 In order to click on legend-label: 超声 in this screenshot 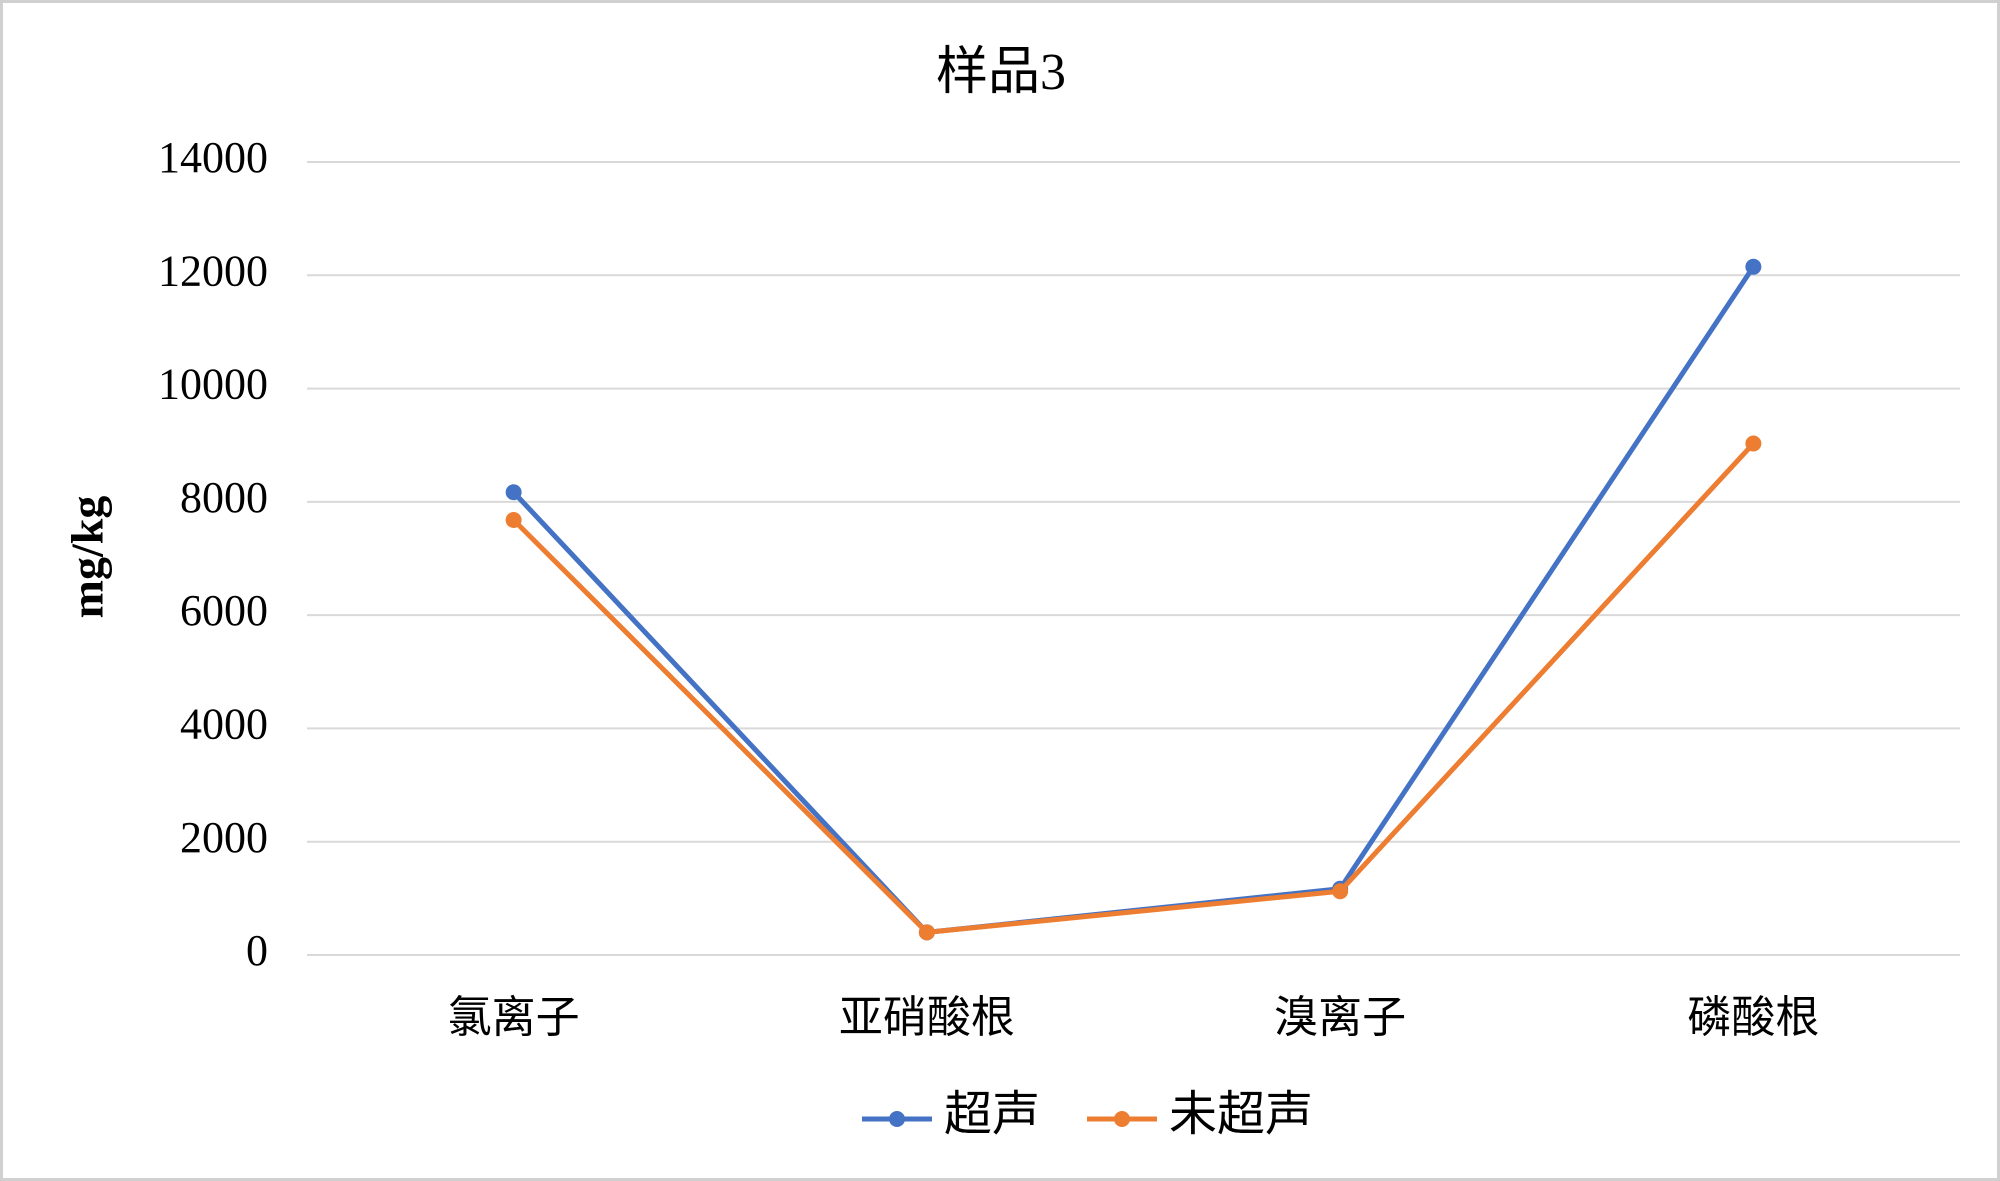, I will do `click(992, 1114)`.